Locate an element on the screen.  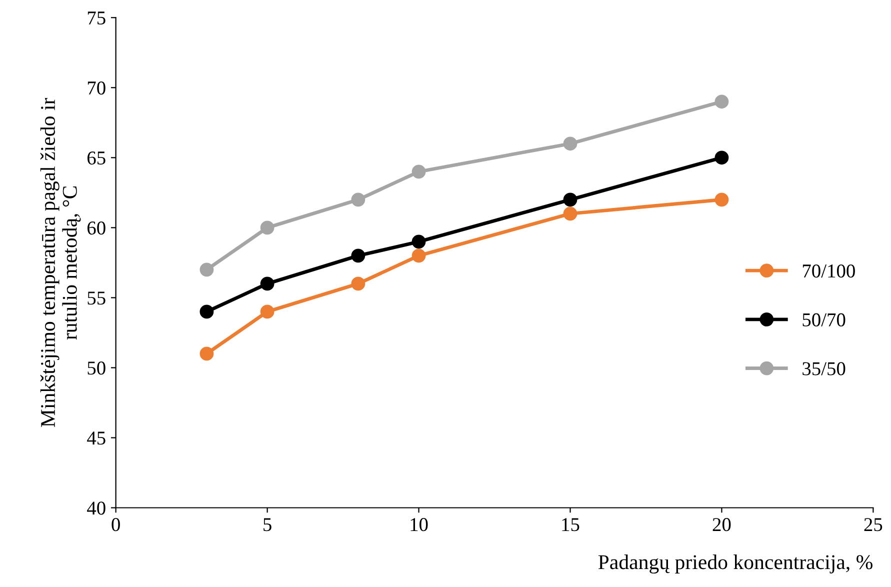
y-tick-label: 50 is located at coordinates (97, 368).